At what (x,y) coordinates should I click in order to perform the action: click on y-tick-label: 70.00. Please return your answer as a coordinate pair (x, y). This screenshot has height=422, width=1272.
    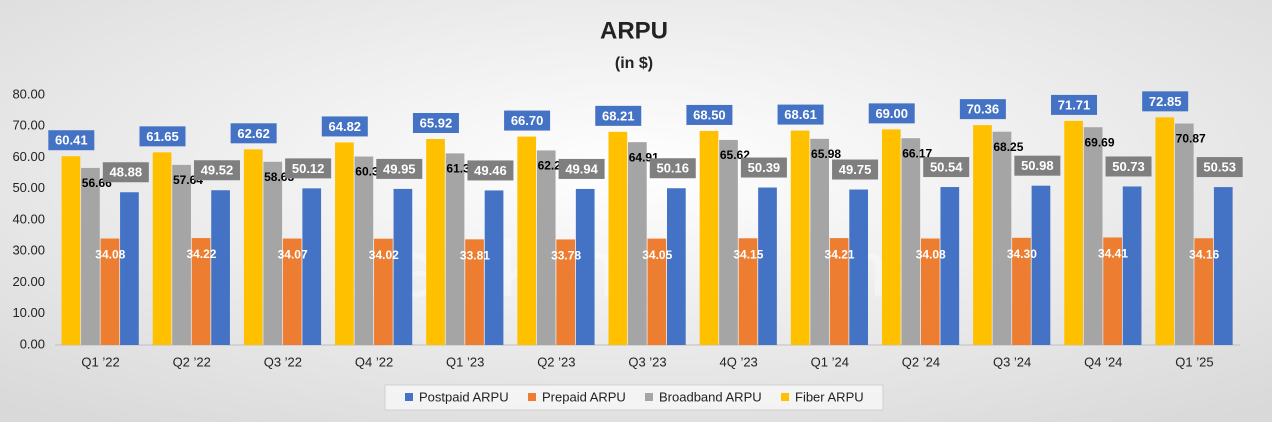
    Looking at the image, I should click on (28, 125).